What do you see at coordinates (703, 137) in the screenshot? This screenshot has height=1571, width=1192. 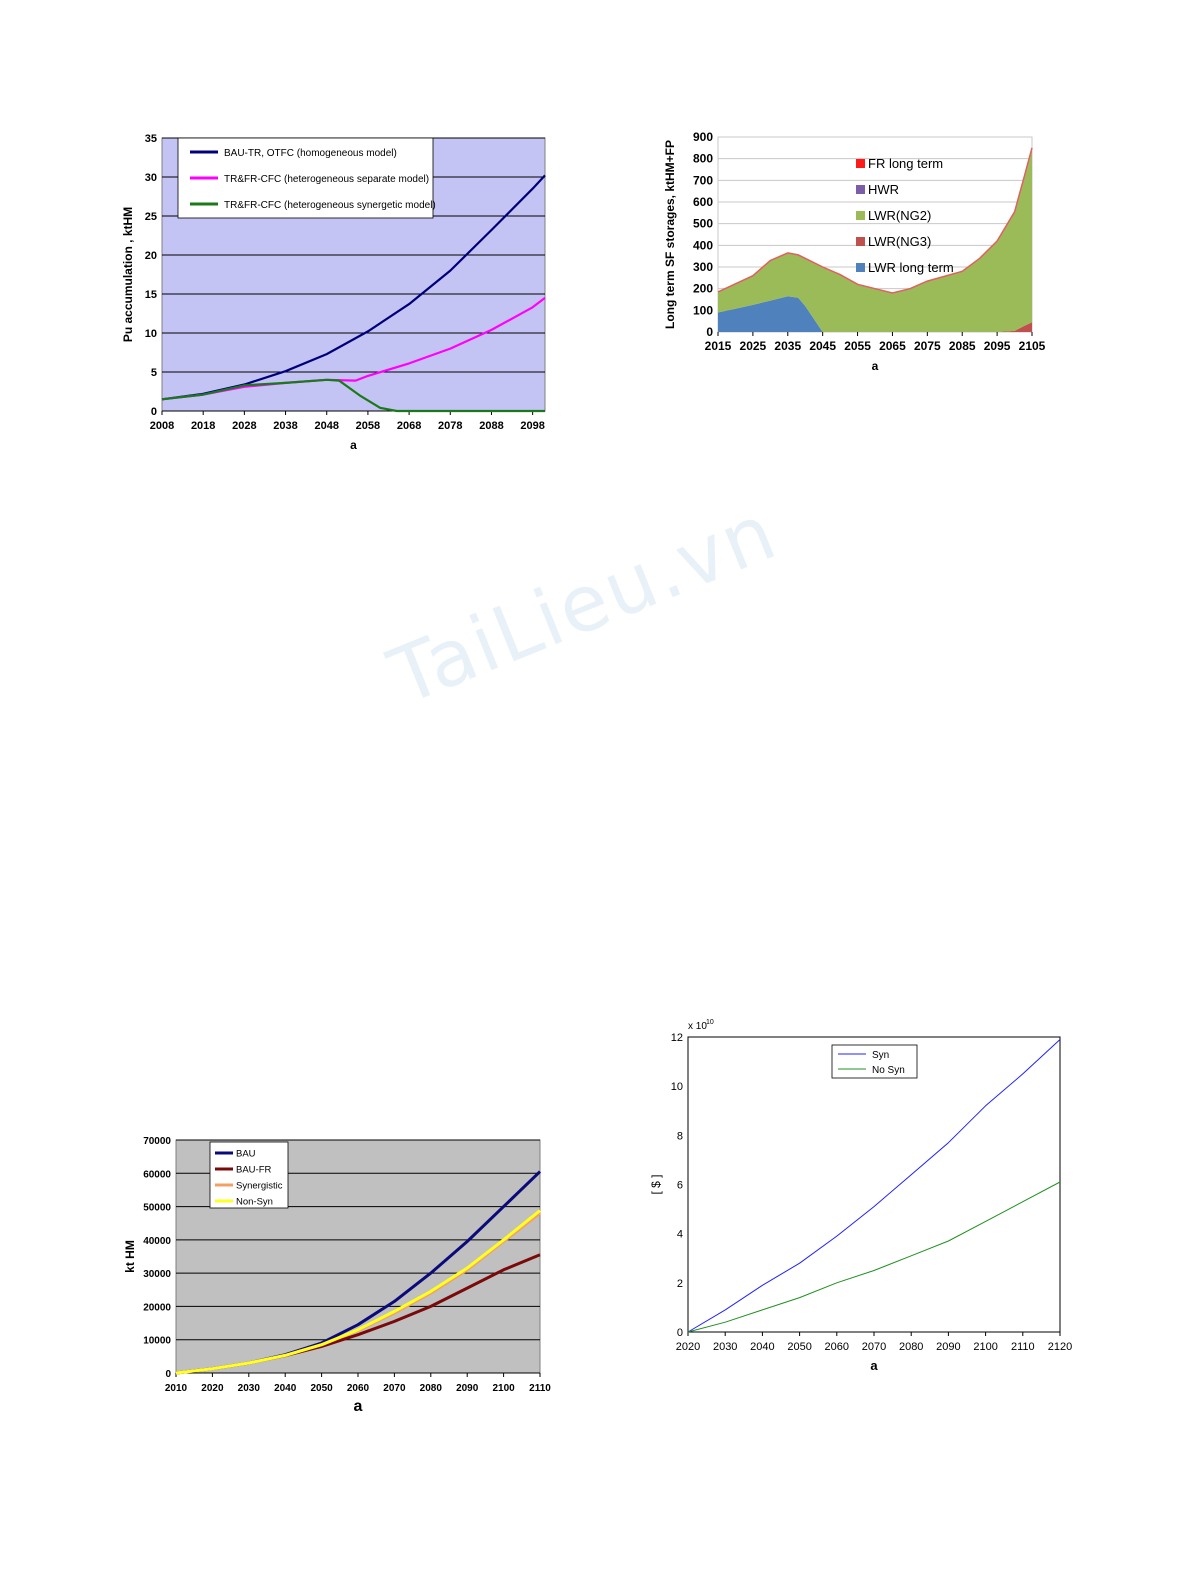 I see `y-tick-label: 900` at bounding box center [703, 137].